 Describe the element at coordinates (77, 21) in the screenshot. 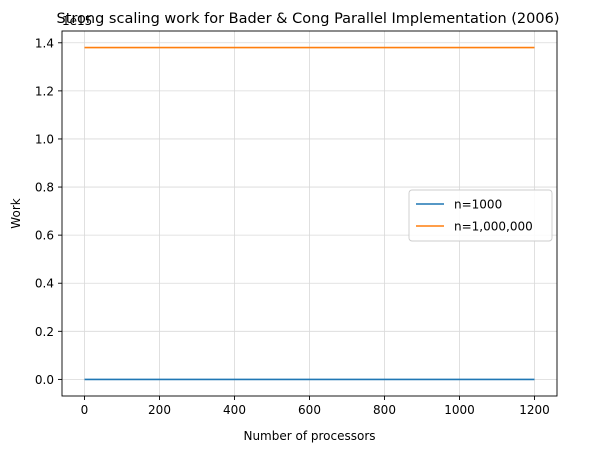

I see `y-axis-offset-text: 1e15` at that location.